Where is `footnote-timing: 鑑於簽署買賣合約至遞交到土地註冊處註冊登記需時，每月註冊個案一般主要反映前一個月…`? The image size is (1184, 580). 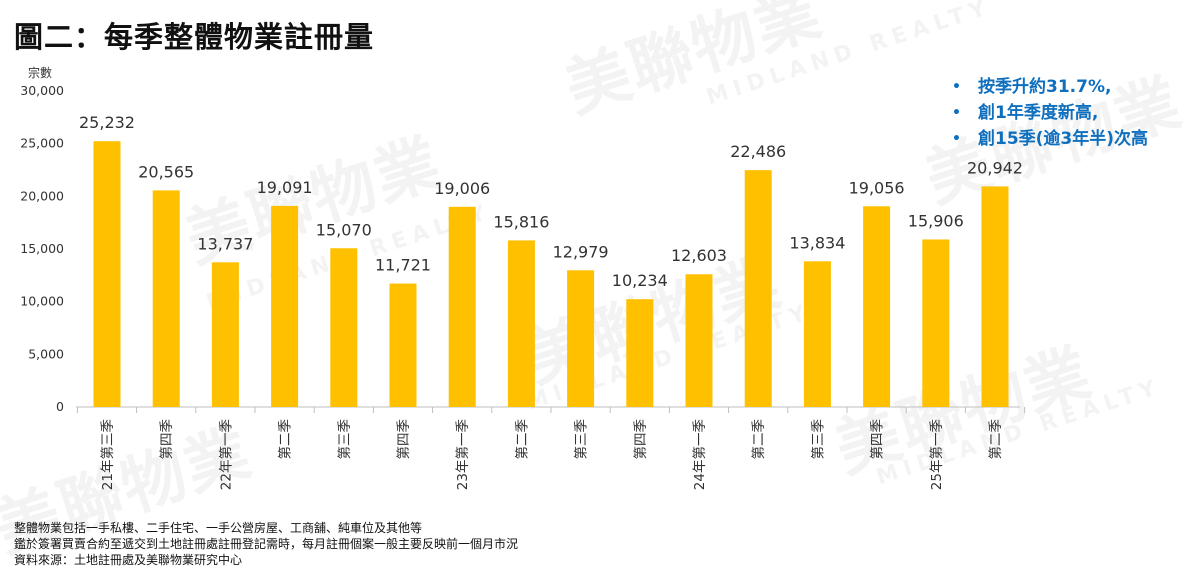 footnote-timing: 鑑於簽署買賣合約至遞交到土地註冊處註冊登記需時，每月註冊個案一般主要反映前一個月… is located at coordinates (266, 544).